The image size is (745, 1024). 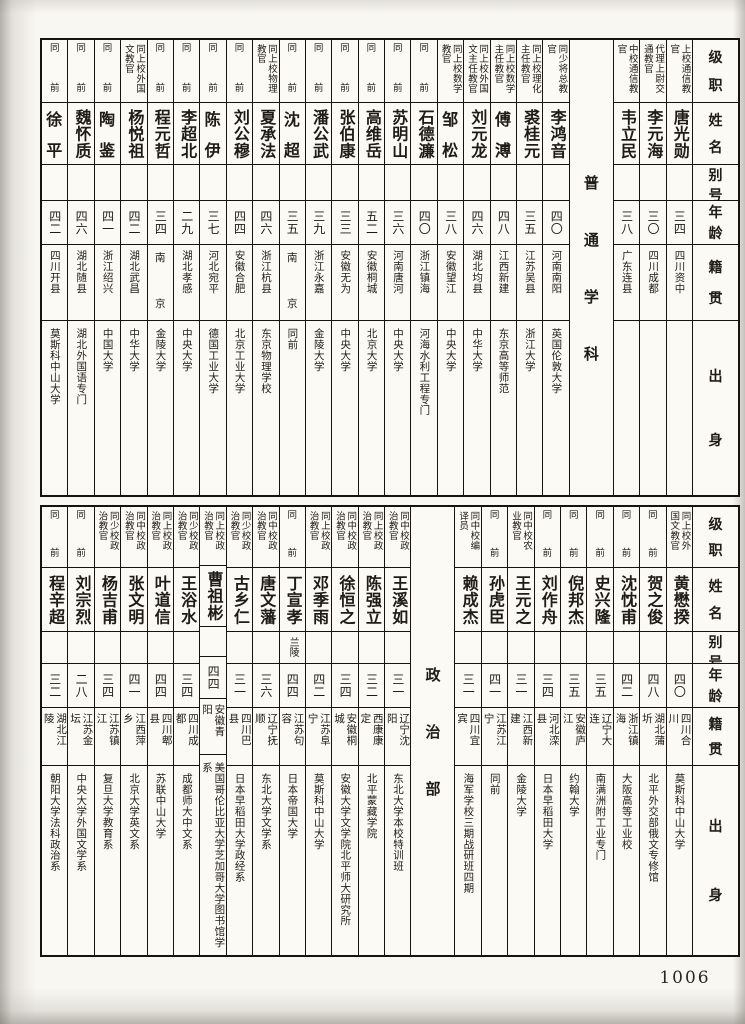 I want to click on person-column: 同前陈伊三七 河北宛平 德国工业大学, so click(x=212, y=267).